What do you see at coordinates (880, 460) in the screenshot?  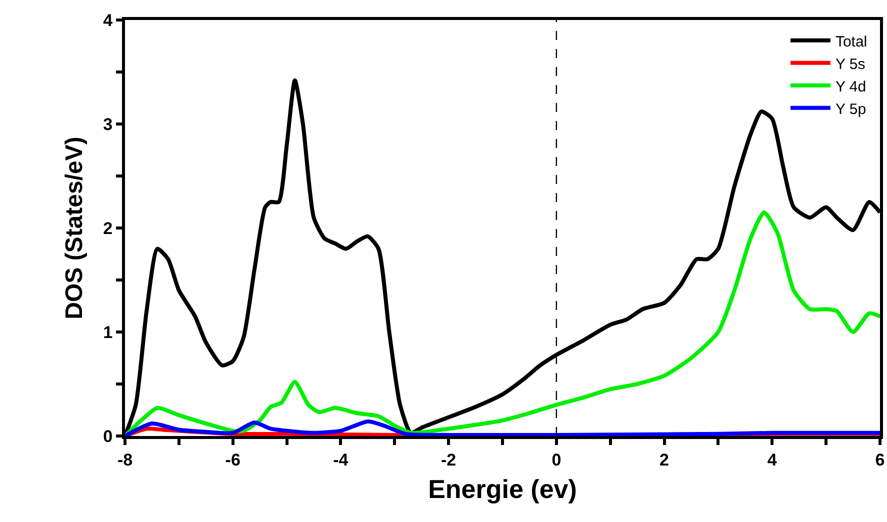 I see `x-tick-label: 6` at bounding box center [880, 460].